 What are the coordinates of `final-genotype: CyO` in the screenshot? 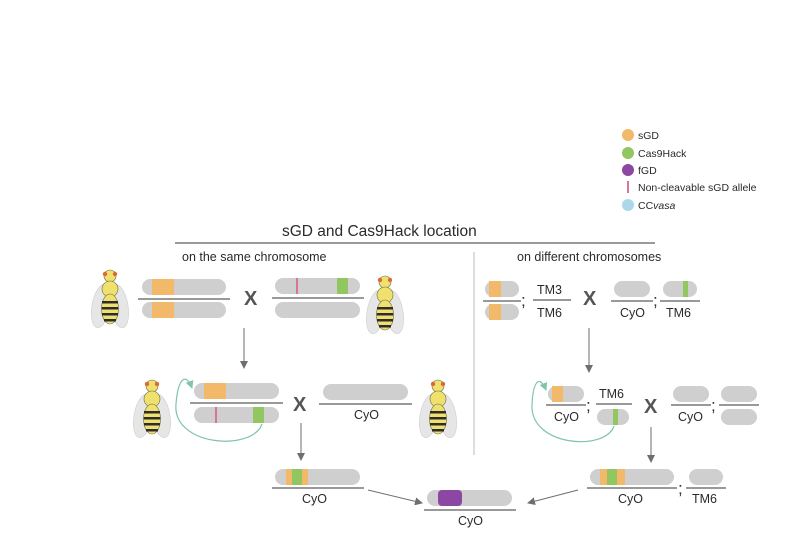 It's located at (470, 509).